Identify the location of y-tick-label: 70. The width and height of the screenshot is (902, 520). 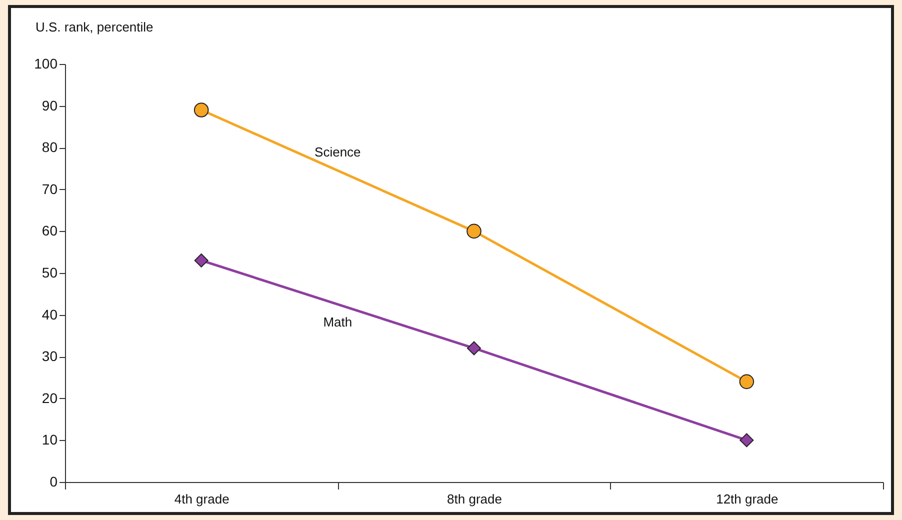
(50, 188).